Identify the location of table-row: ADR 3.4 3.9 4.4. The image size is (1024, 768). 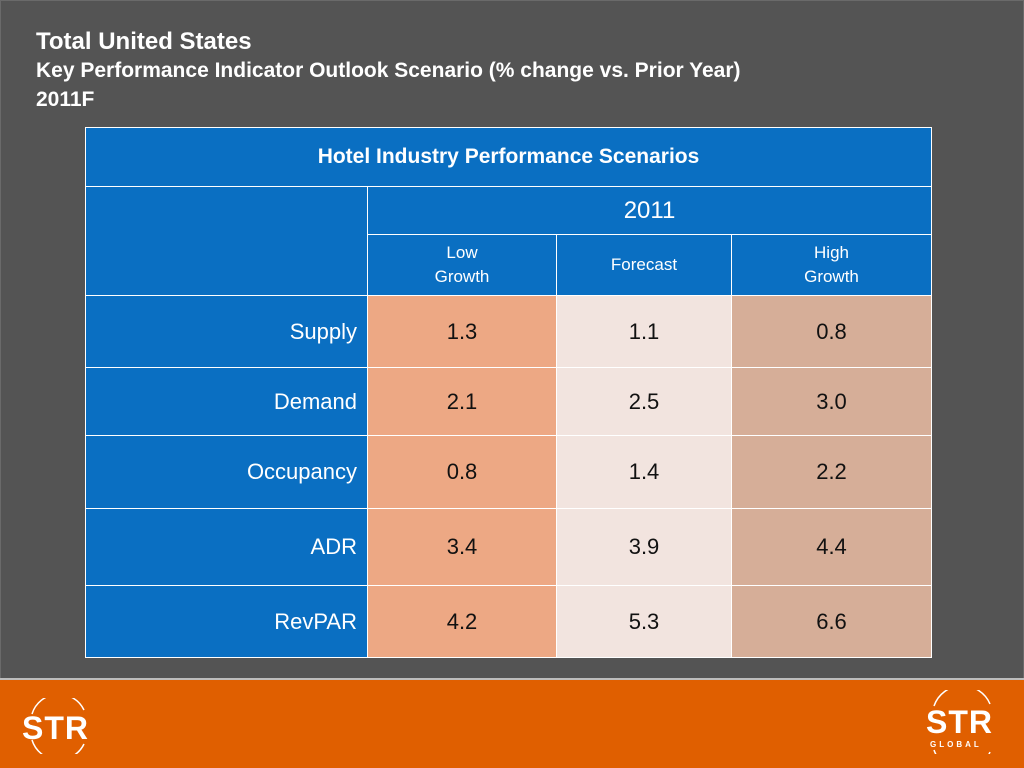
(508, 547).